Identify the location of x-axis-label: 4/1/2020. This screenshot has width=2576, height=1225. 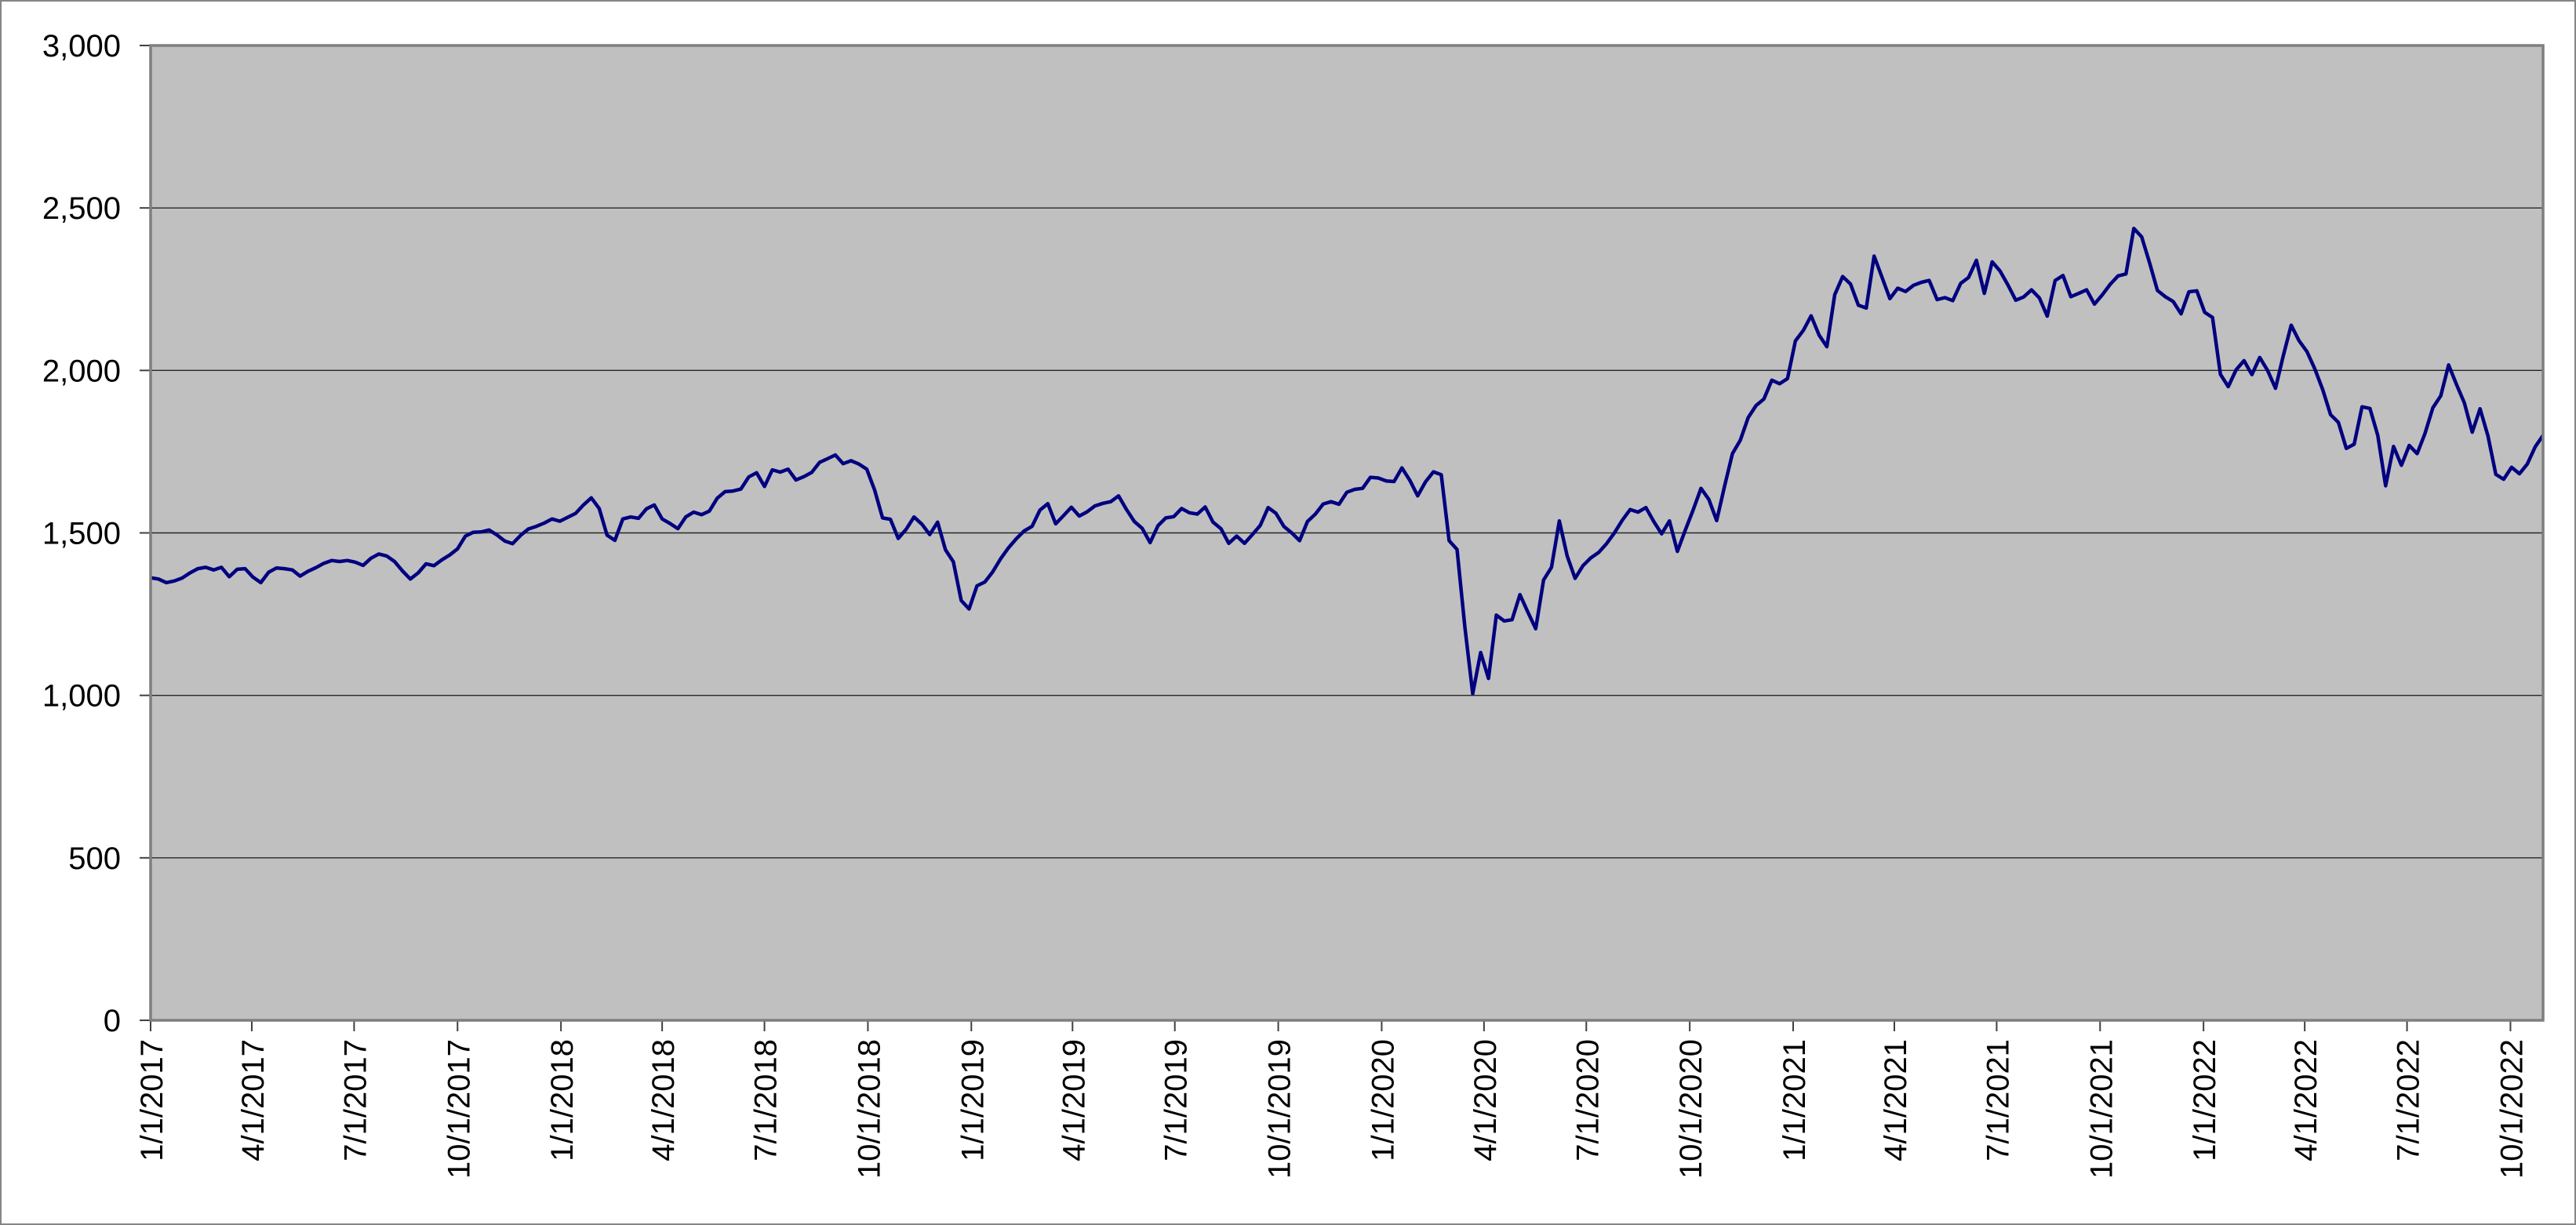
(1485, 1100).